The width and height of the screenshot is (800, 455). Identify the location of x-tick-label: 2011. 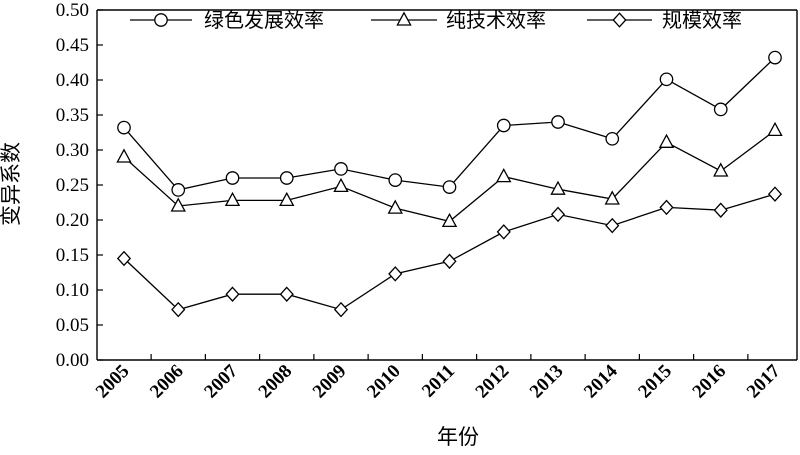
(438, 381).